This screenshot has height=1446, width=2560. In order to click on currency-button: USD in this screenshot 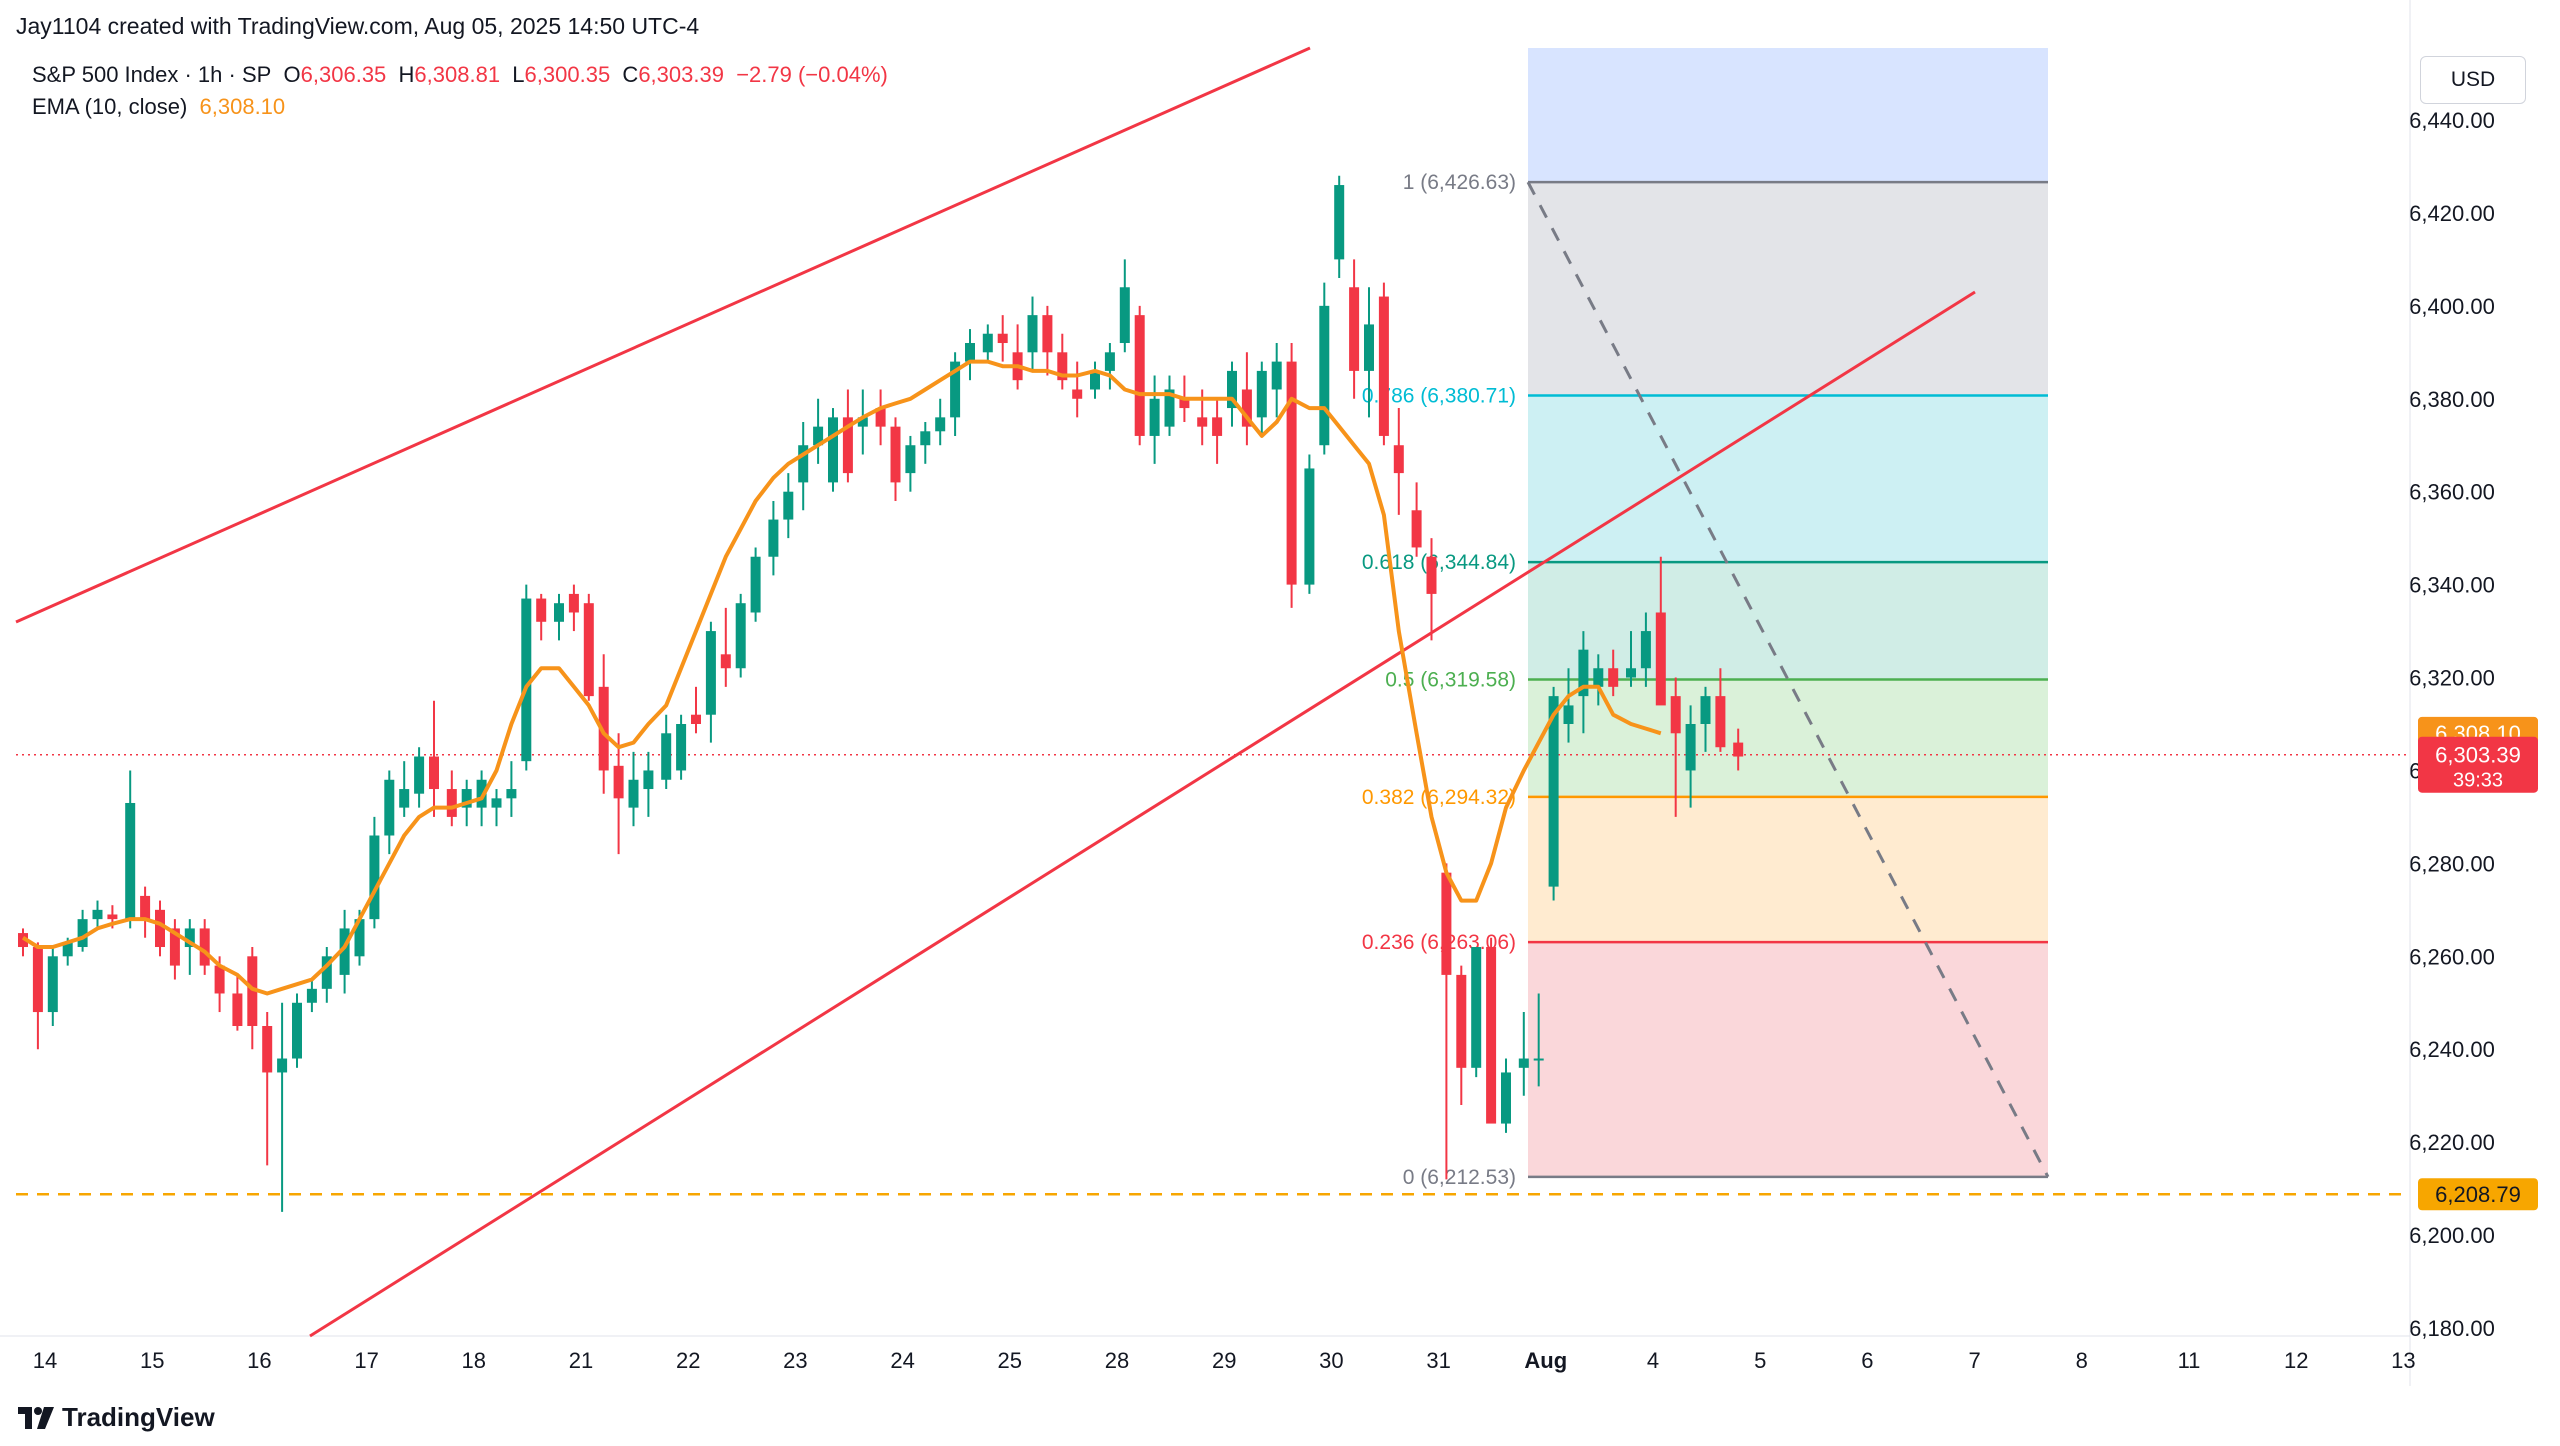, I will do `click(2473, 80)`.